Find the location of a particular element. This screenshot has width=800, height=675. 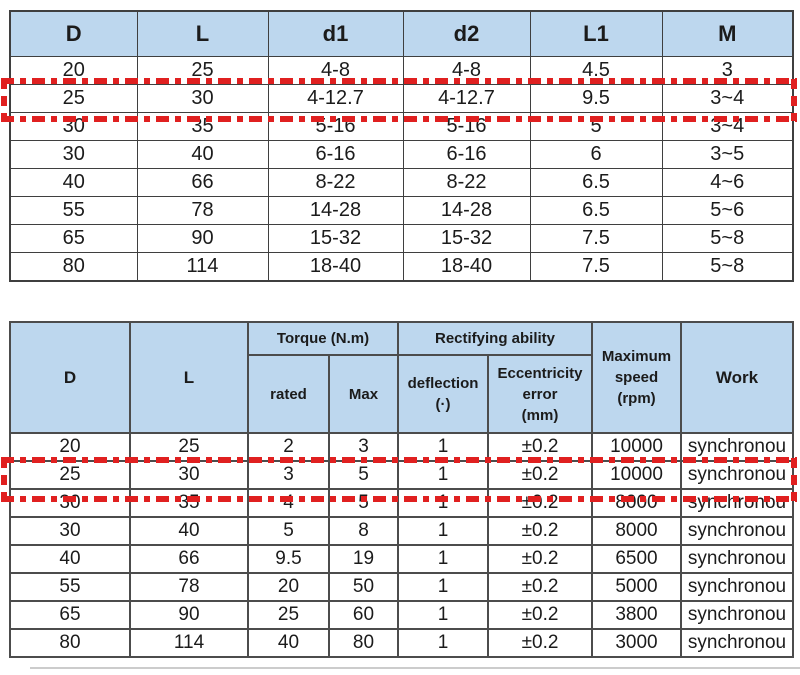

cell: 5~8 is located at coordinates (727, 267).